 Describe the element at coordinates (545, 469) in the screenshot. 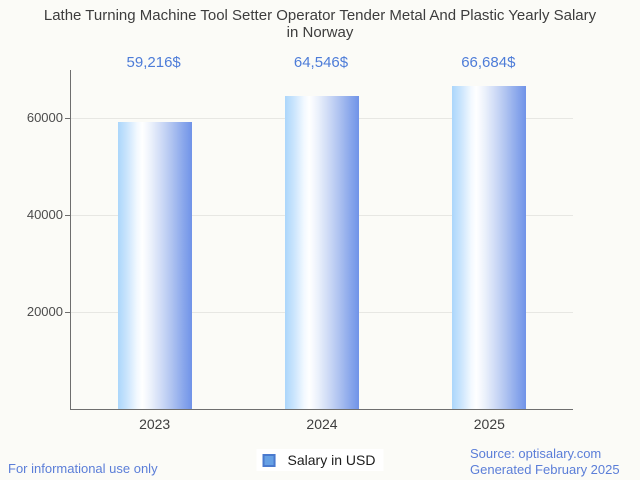

I see `footer-generated-date: Generated February 2025` at that location.